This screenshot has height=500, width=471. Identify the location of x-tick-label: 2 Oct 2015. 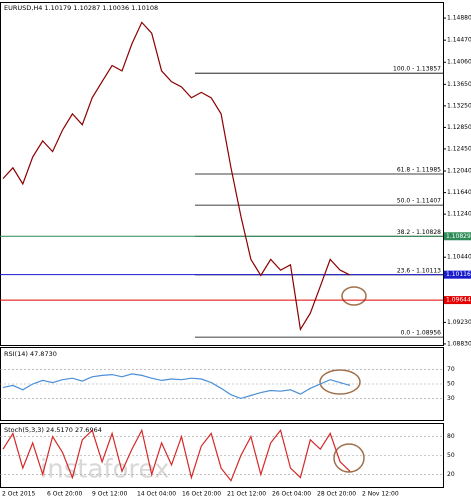
(18, 494).